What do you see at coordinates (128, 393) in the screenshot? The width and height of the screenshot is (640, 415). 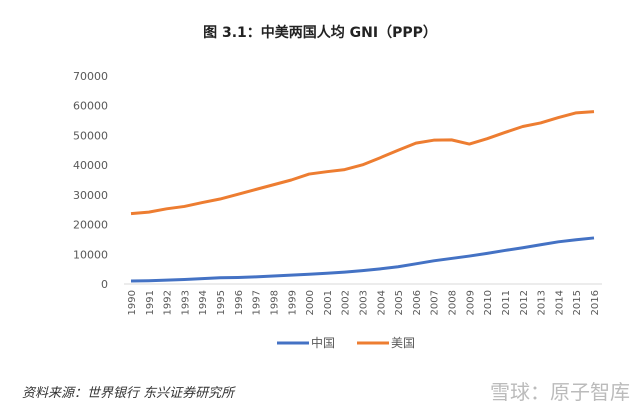 I see `source-note: 资料来源：世界银行 东兴证券研究所` at bounding box center [128, 393].